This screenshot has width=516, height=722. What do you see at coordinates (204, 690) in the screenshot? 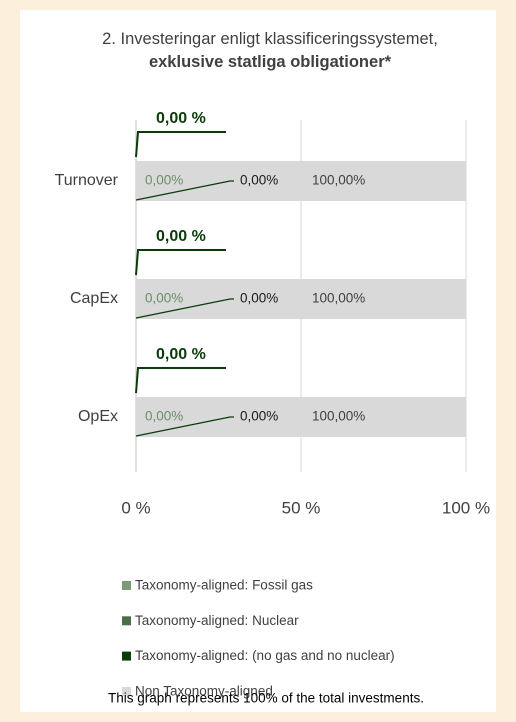
I see `legend-label: Non Taxonomy-aligned` at bounding box center [204, 690].